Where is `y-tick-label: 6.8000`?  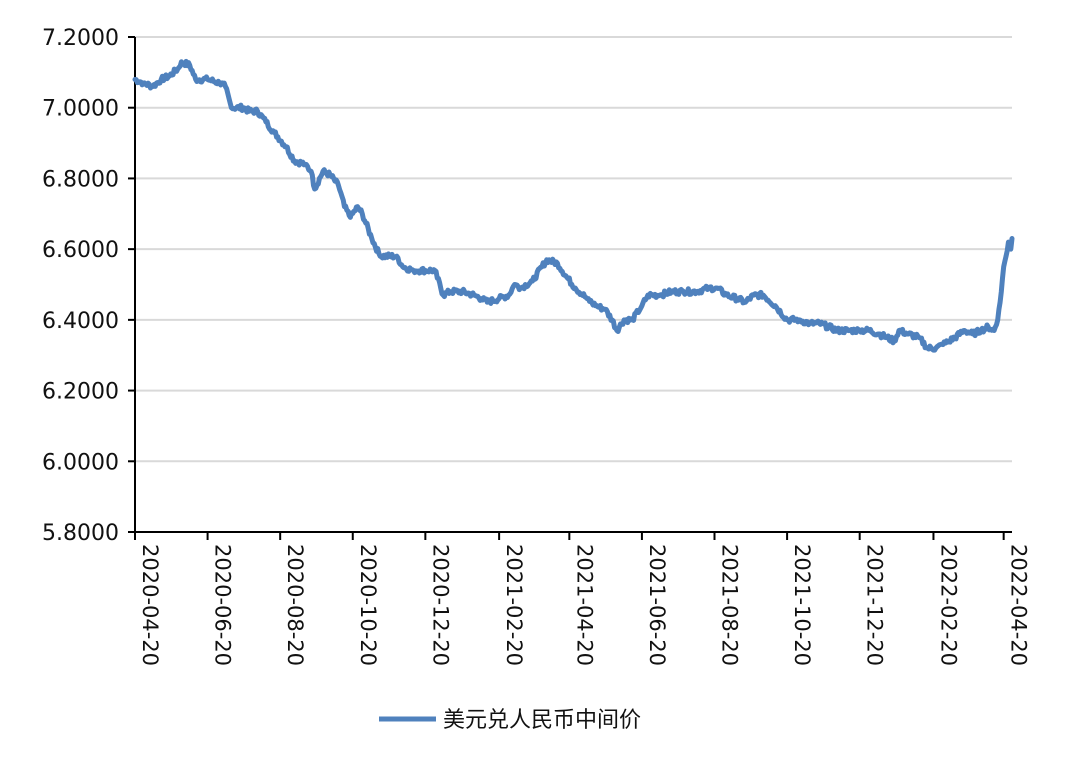
y-tick-label: 6.8000 is located at coordinates (80, 179).